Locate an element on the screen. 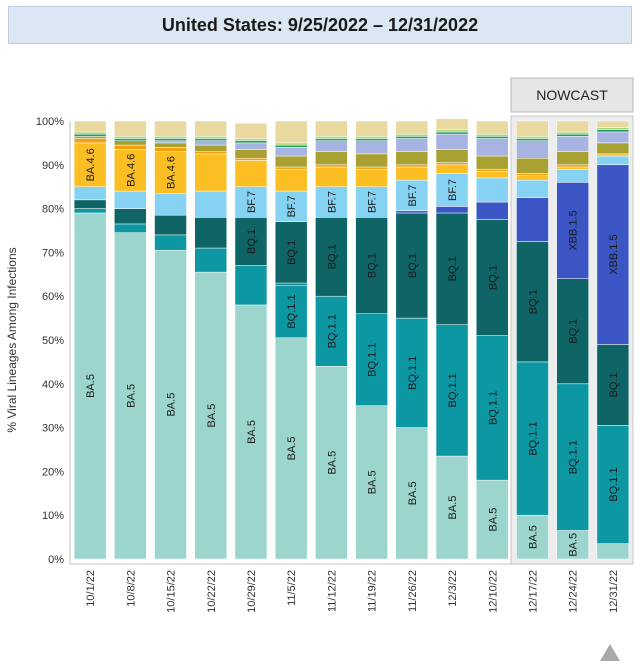 The width and height of the screenshot is (640, 670). x-tick-label: 11/26/22 is located at coordinates (413, 591).